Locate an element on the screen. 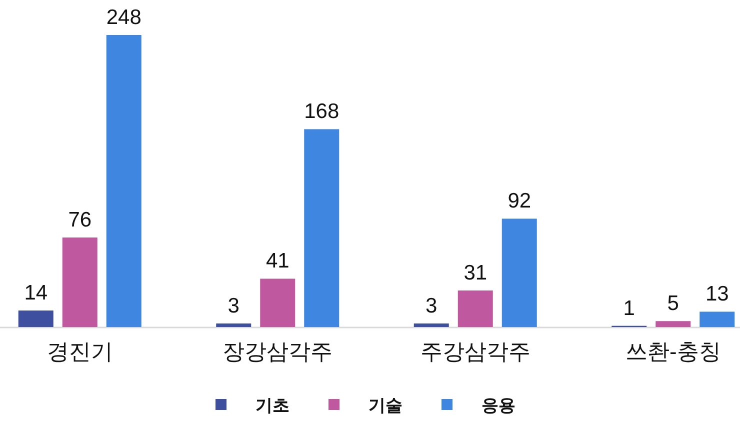  data-label: 76 is located at coordinates (80, 220).